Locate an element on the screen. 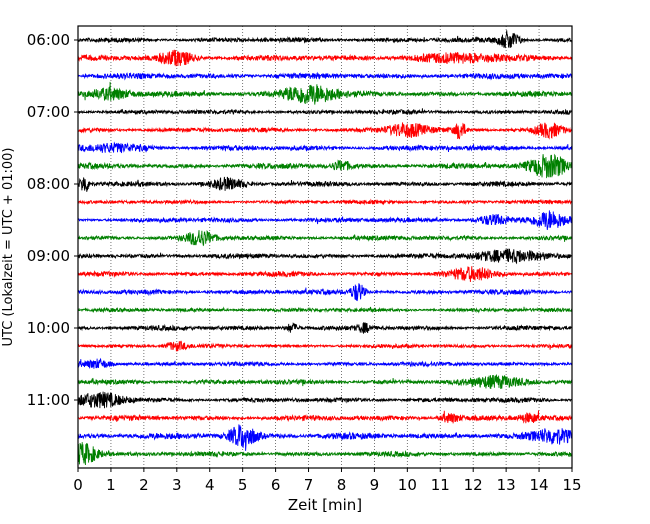 This screenshot has height=524, width=650. x-tick-label: 6 is located at coordinates (276, 485).